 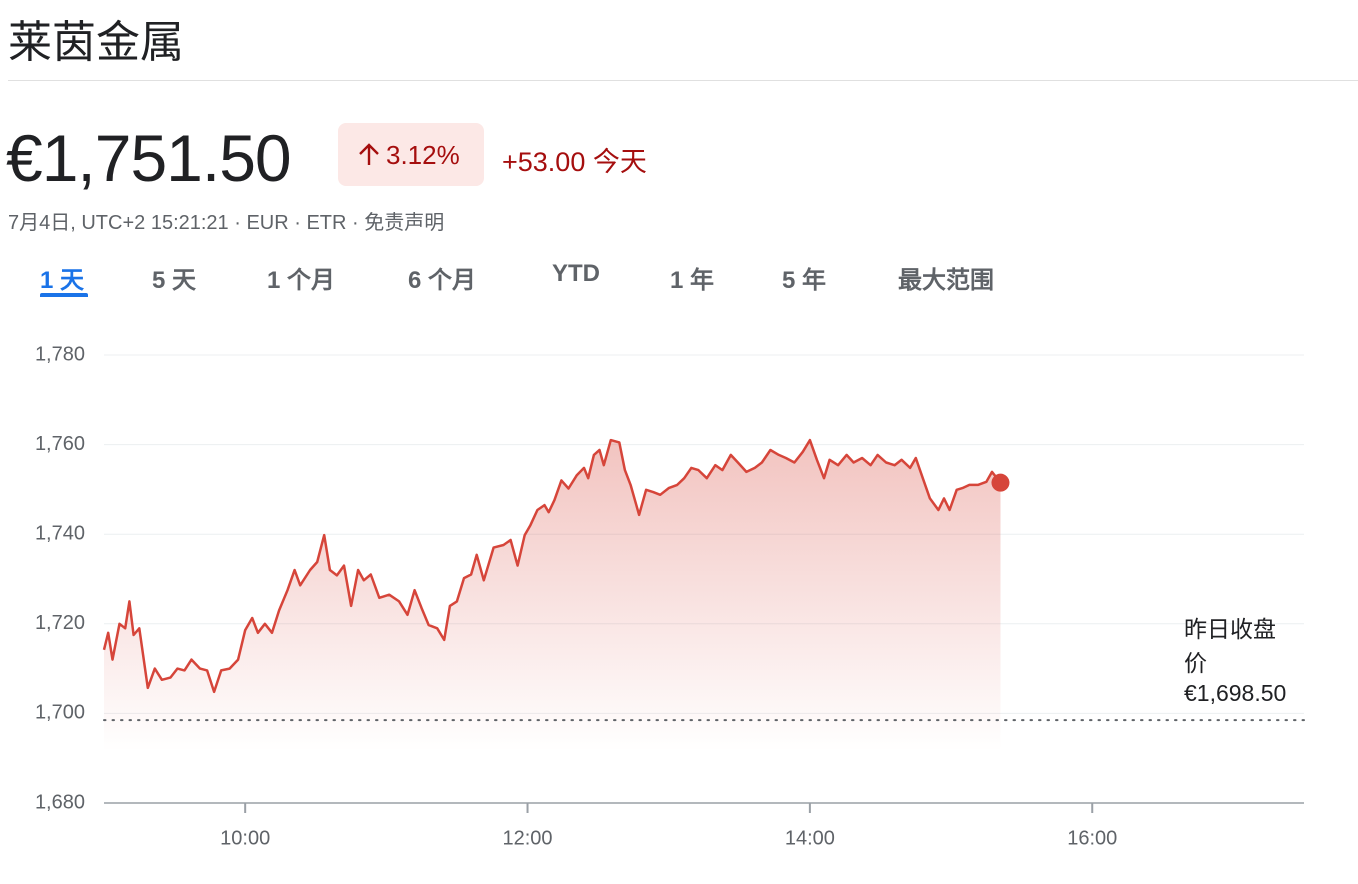 I want to click on y-tick-label: 1,740, so click(x=60, y=533).